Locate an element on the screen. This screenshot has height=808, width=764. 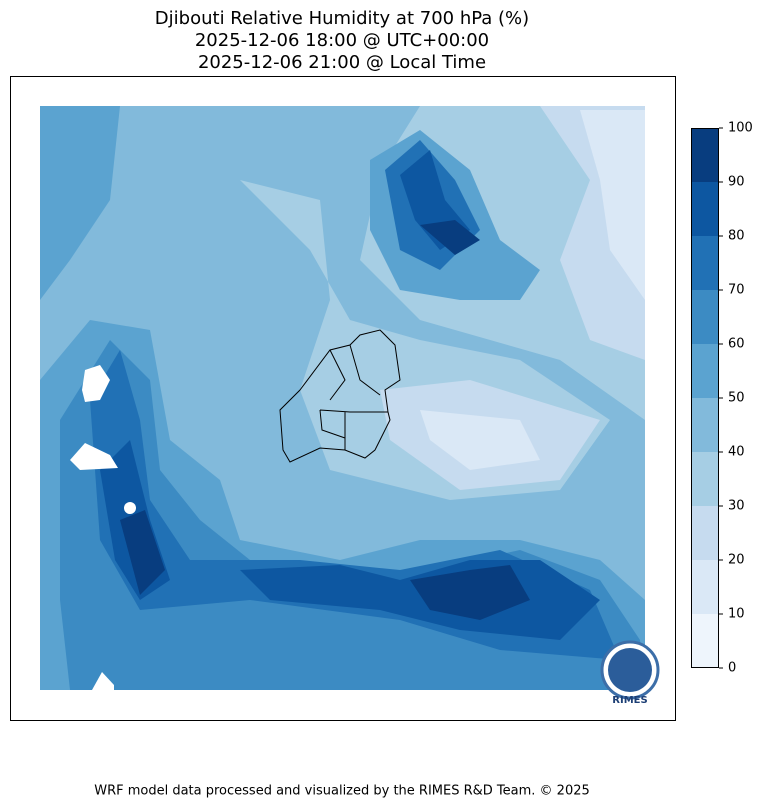
colorbar-tick-label: 10 is located at coordinates (736, 614).